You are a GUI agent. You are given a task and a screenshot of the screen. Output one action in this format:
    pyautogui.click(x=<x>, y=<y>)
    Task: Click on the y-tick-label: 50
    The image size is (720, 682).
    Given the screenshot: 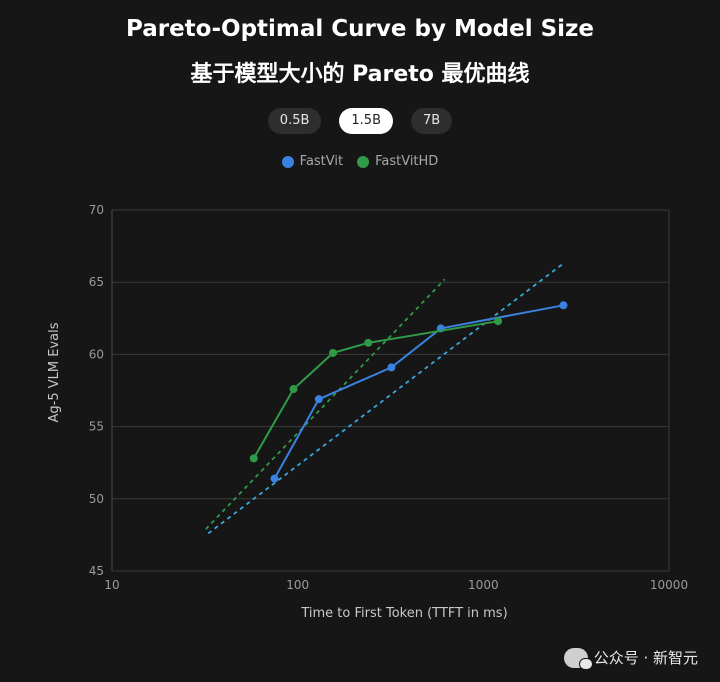 What is the action you would take?
    pyautogui.click(x=96, y=499)
    